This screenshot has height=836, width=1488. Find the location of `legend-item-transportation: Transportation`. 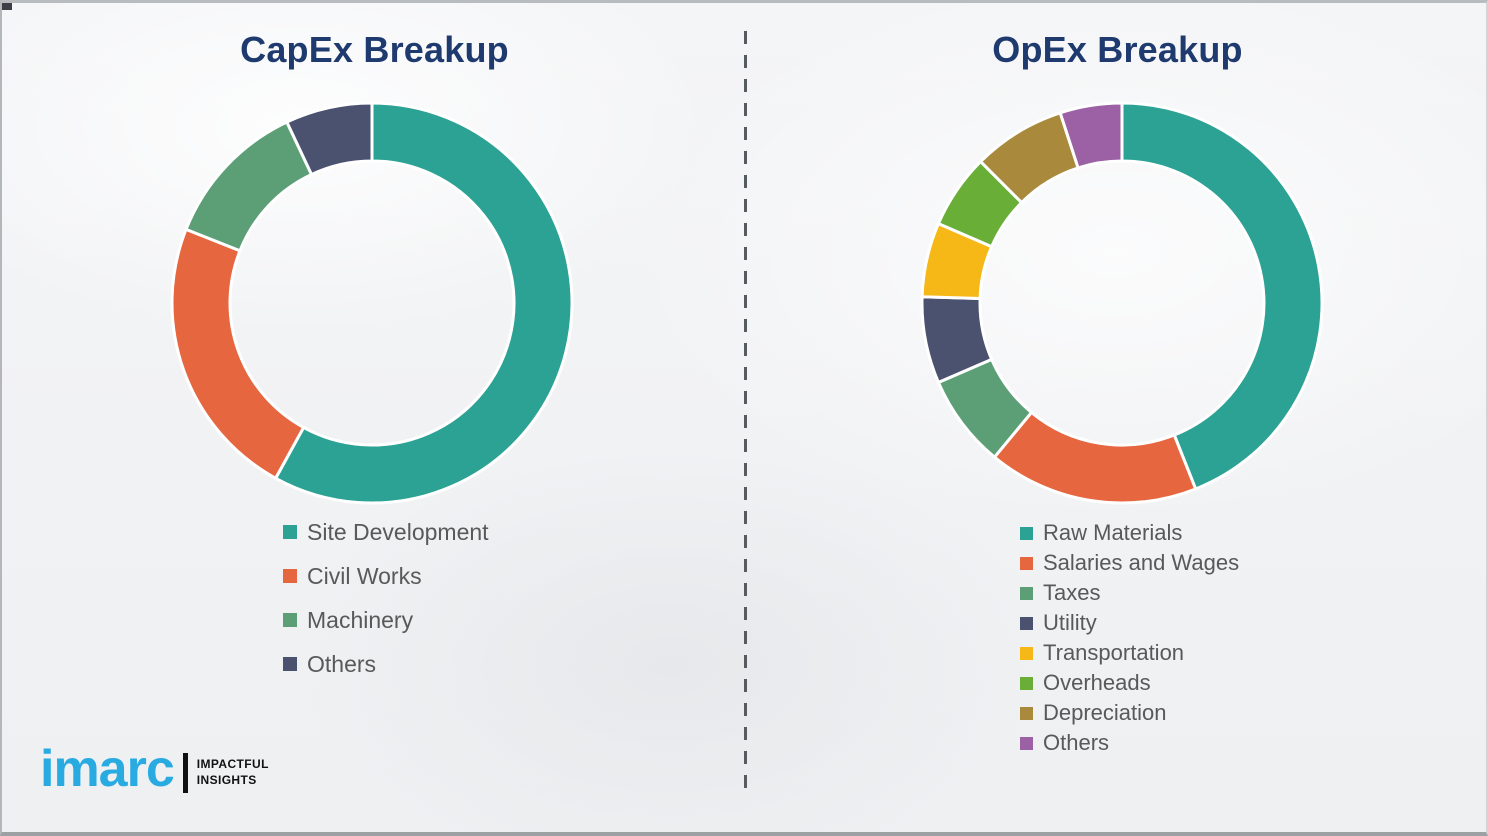

legend-item-transportation: Transportation is located at coordinates (1129, 653).